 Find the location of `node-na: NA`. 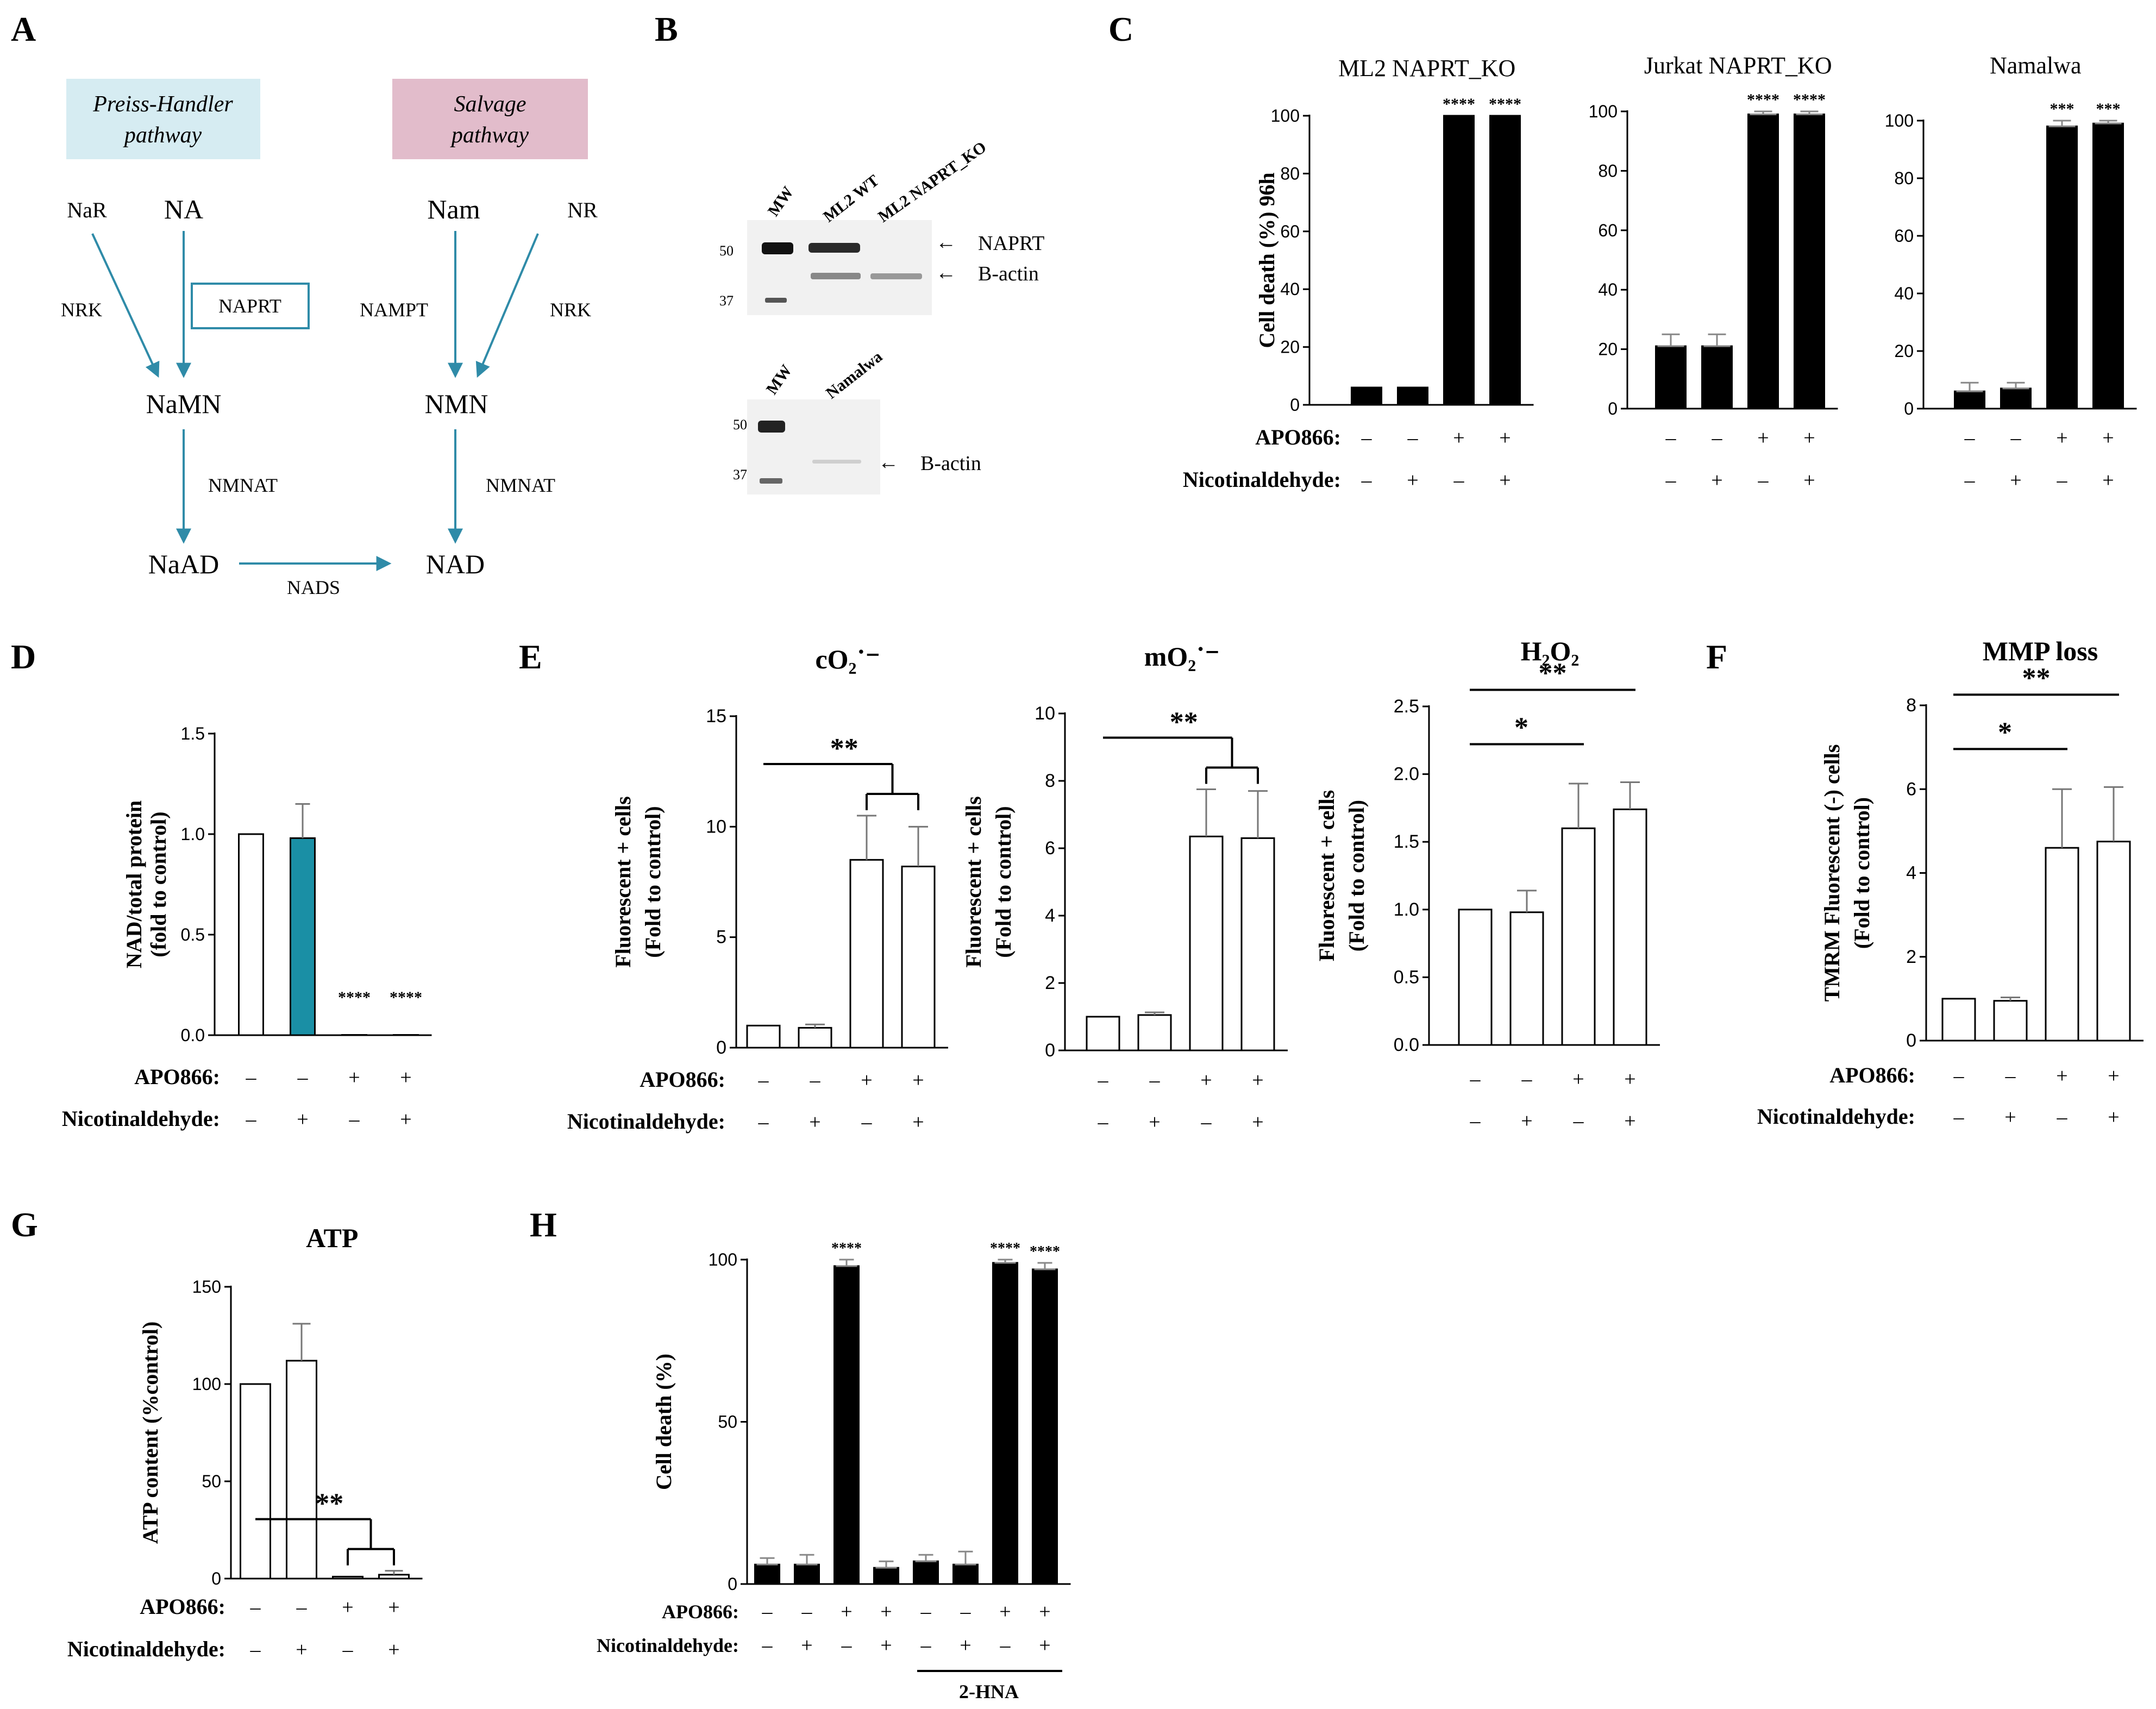

node-na: NA is located at coordinates (183, 209).